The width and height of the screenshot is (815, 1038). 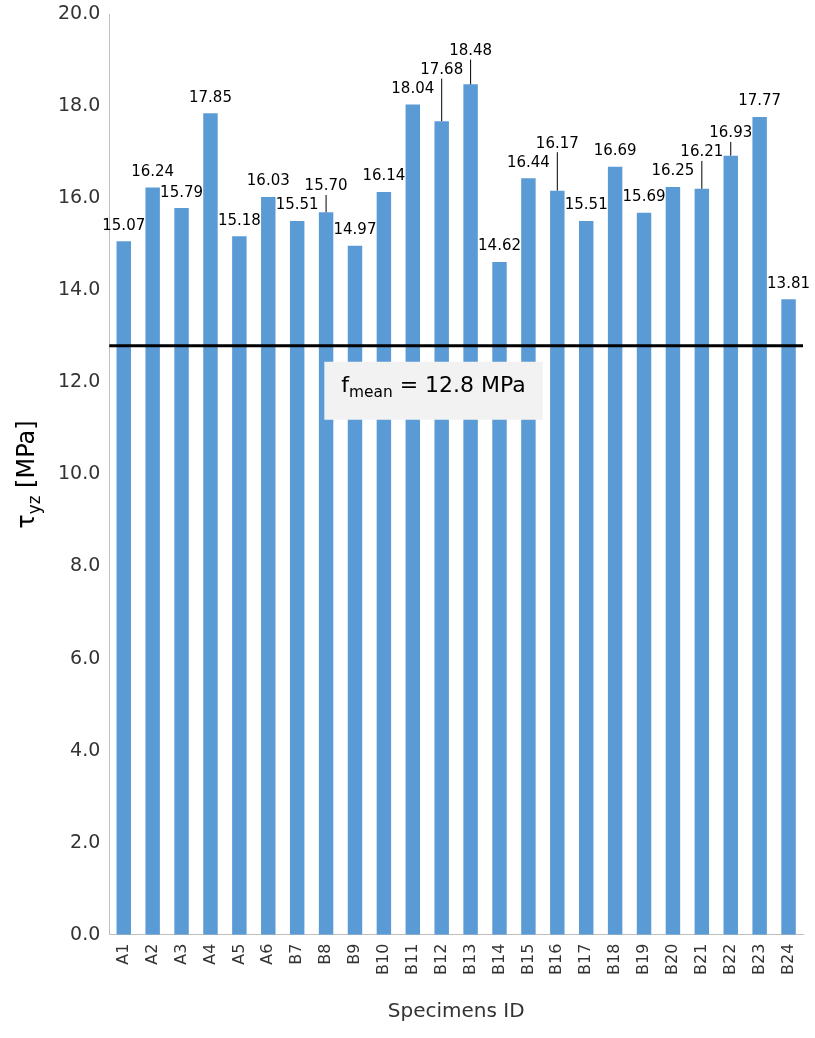 I want to click on data-label: 14.62, so click(x=499, y=245).